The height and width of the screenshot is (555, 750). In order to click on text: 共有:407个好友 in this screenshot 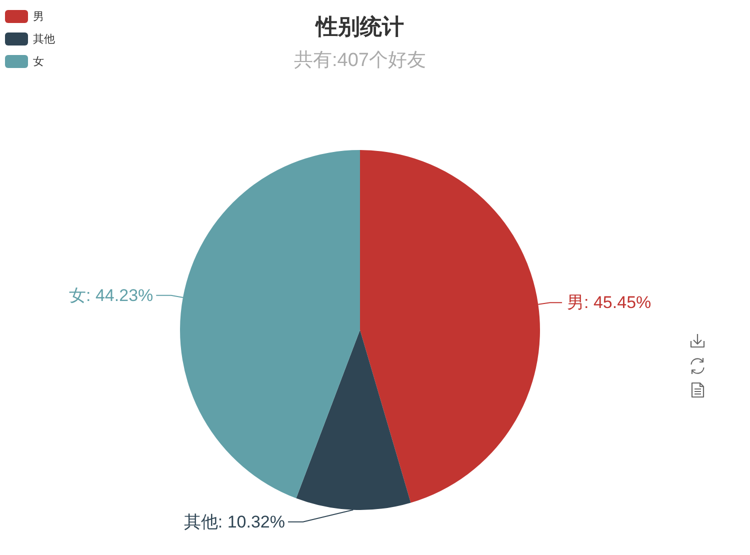, I will do `click(360, 60)`.